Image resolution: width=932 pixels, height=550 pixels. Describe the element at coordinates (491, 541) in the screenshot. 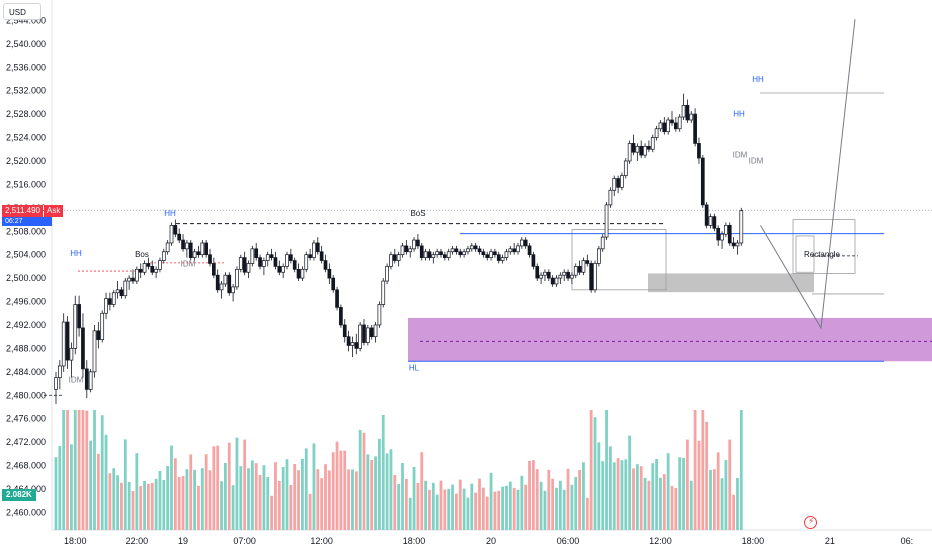

I see `x-tick-label: 20` at that location.